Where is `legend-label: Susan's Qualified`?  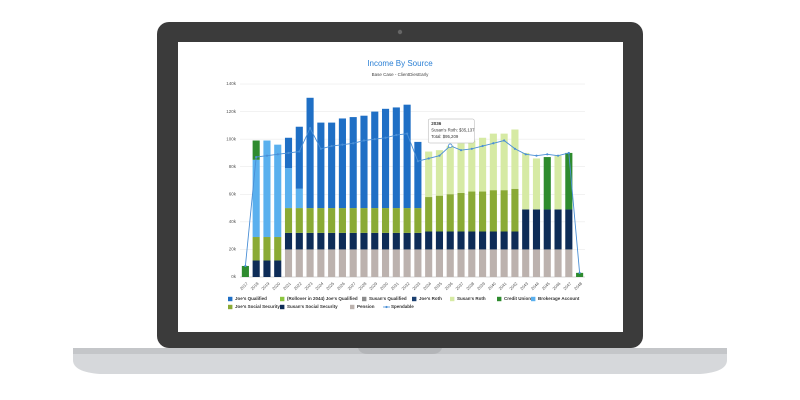
legend-label: Susan's Qualified is located at coordinates (388, 298).